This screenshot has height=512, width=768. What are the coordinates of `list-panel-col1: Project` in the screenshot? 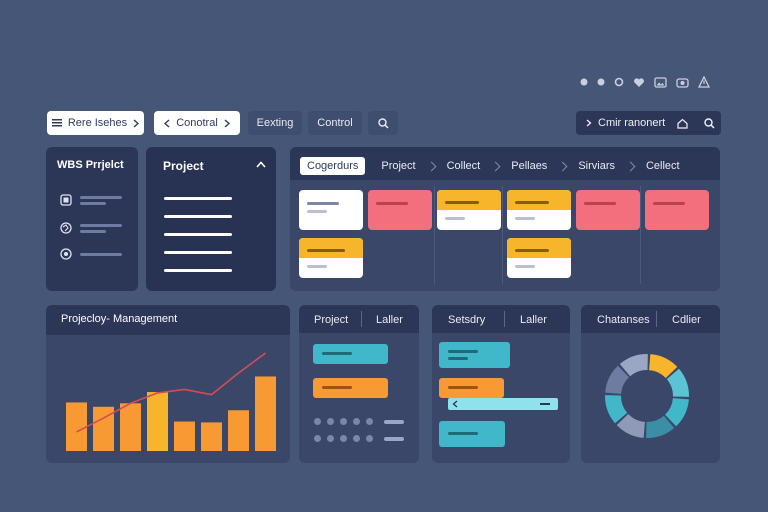 It's located at (331, 320).